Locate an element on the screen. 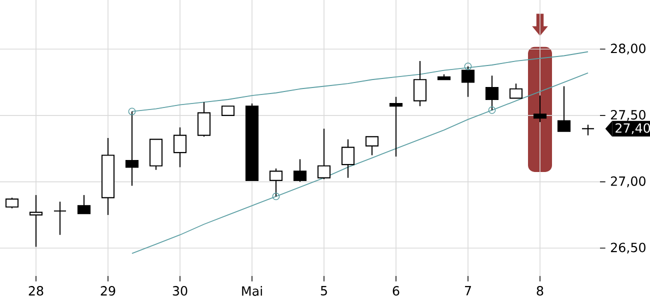 The height and width of the screenshot is (300, 650). line-series is located at coordinates (360, 81).